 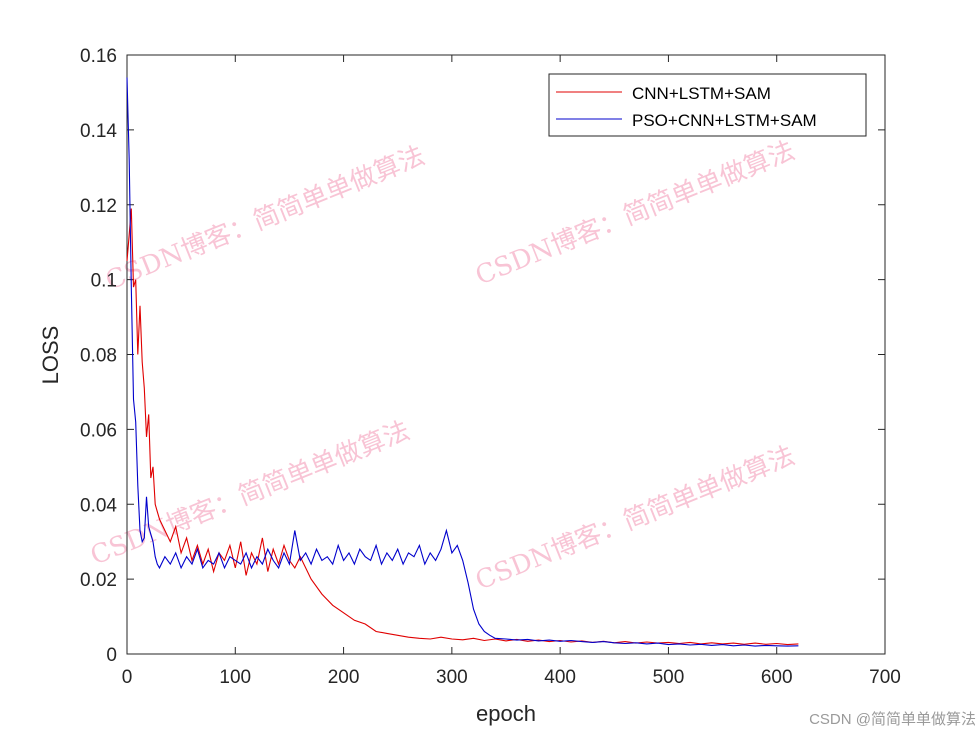 What do you see at coordinates (452, 677) in the screenshot?
I see `x-tick-label: 300` at bounding box center [452, 677].